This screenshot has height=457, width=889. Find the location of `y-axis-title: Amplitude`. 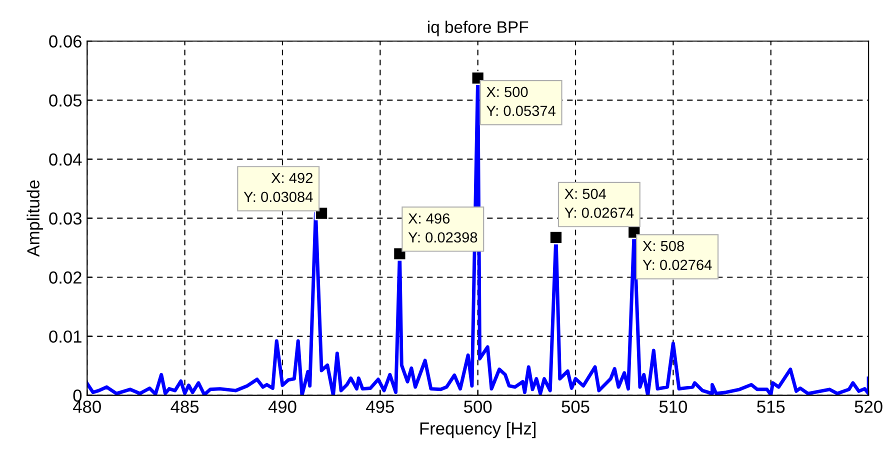

y-axis-title: Amplitude is located at coordinates (34, 218).